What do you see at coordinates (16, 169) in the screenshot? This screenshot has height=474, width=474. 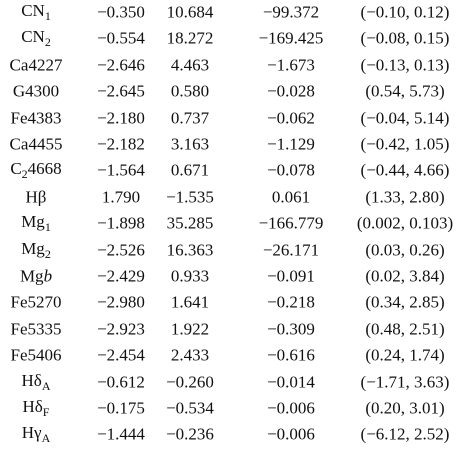 I see `label-part: C` at bounding box center [16, 169].